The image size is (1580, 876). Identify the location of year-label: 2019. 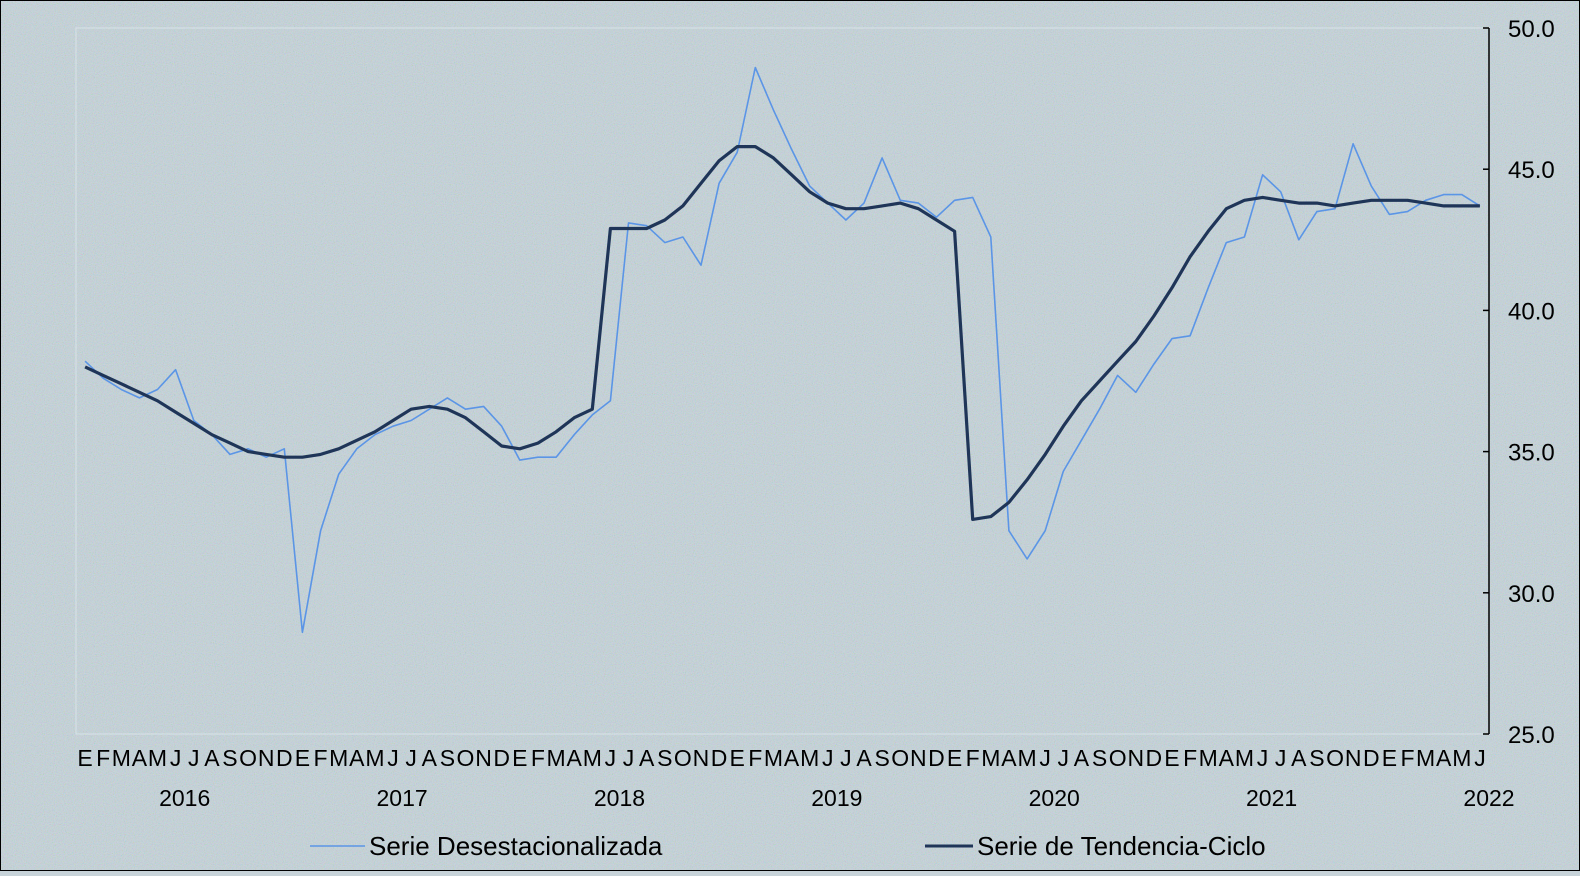
(836, 798).